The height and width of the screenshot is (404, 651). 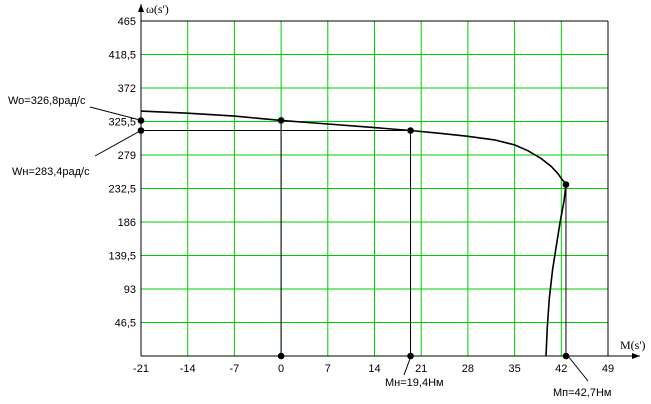 What do you see at coordinates (127, 89) in the screenshot?
I see `y-tick-label: 372` at bounding box center [127, 89].